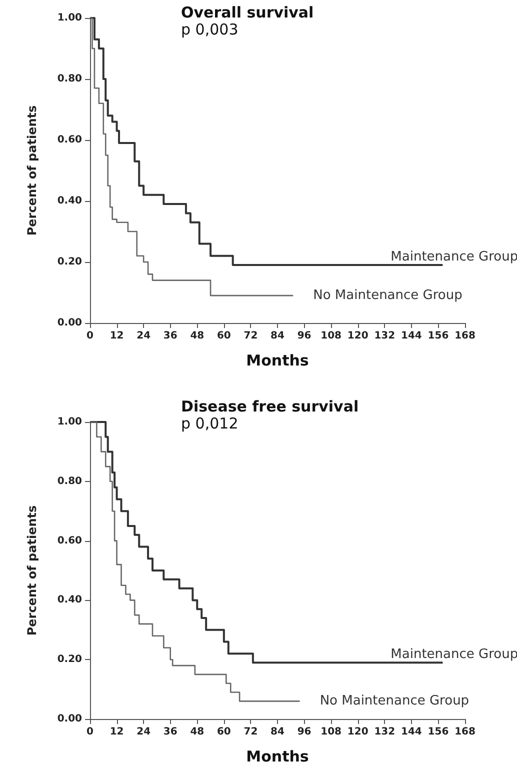 The width and height of the screenshot is (517, 772). Describe the element at coordinates (270, 407) in the screenshot. I see `chart-title: Disease free survival` at that location.